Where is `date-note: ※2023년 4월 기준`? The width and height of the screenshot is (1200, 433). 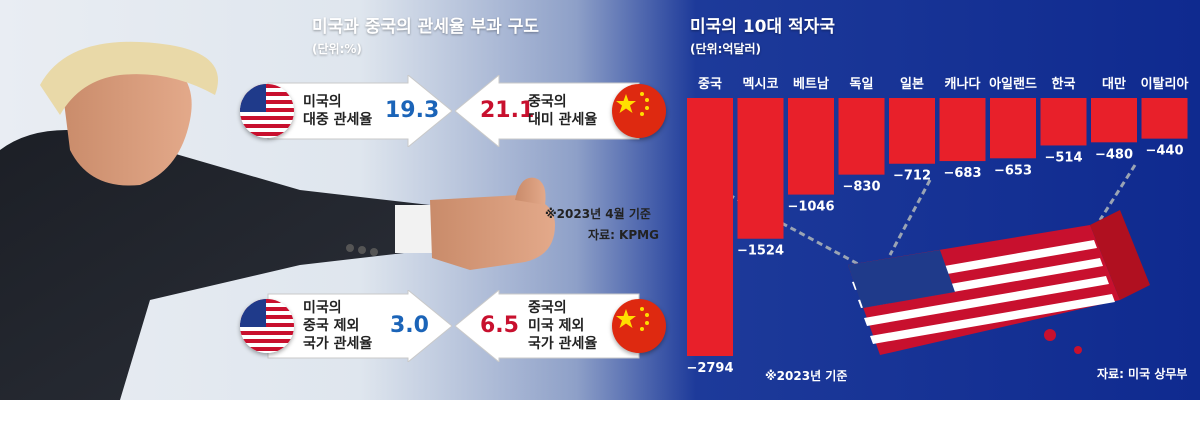 date-note: ※2023년 4월 기준 is located at coordinates (598, 214).